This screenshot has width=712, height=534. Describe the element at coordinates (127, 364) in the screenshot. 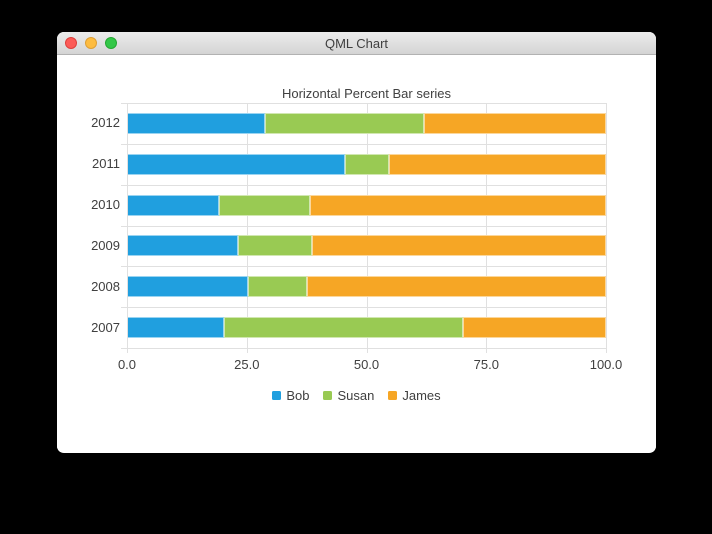

I see `x-axis-label-0.0: 0.0` at that location.